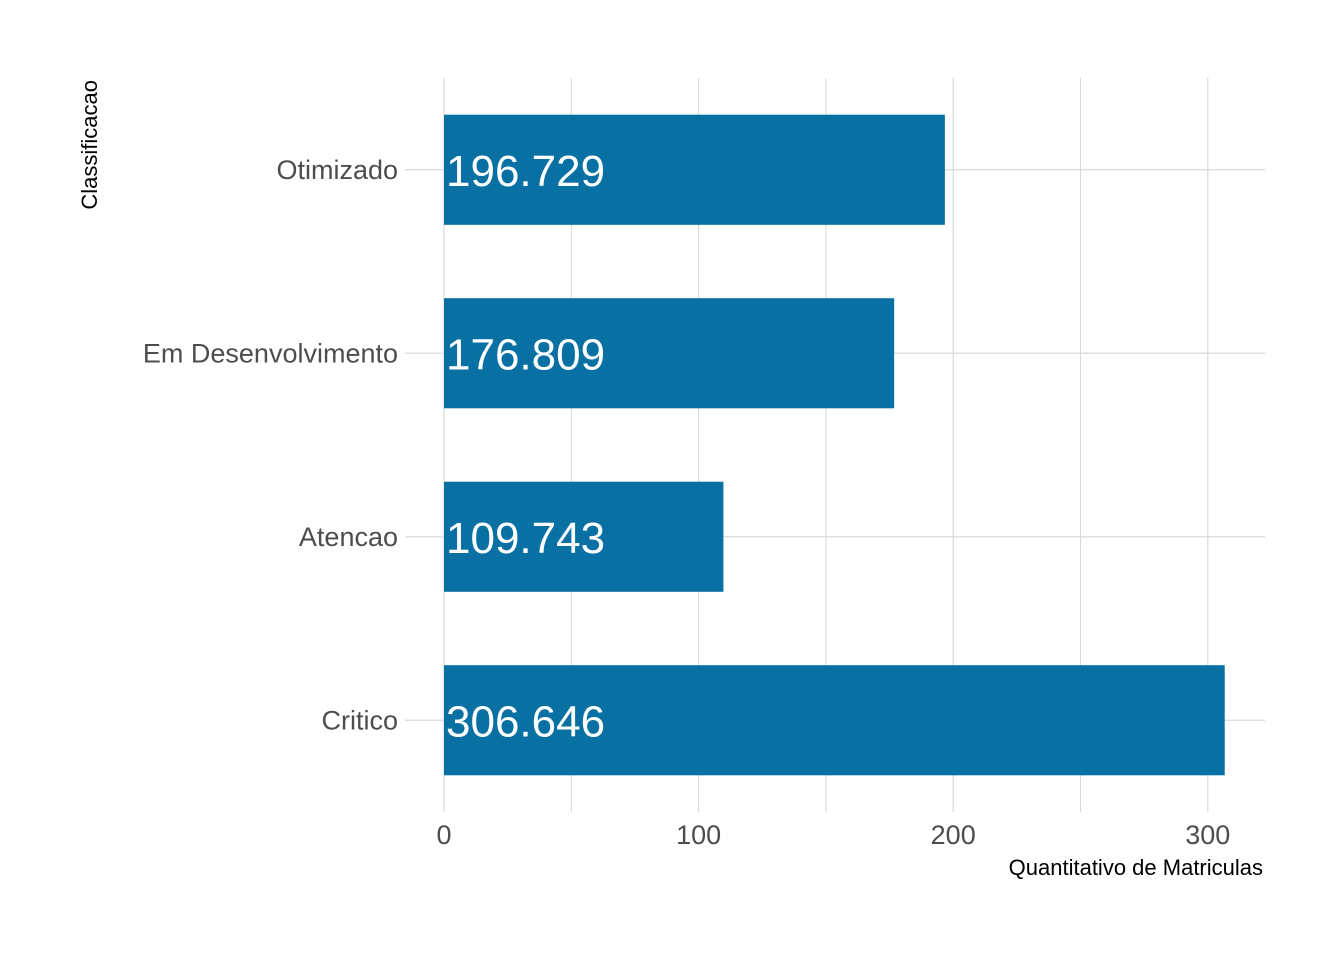 Image resolution: width=1344 pixels, height=960 pixels. What do you see at coordinates (89, 145) in the screenshot?
I see `y-axis-title: Classificacao` at bounding box center [89, 145].